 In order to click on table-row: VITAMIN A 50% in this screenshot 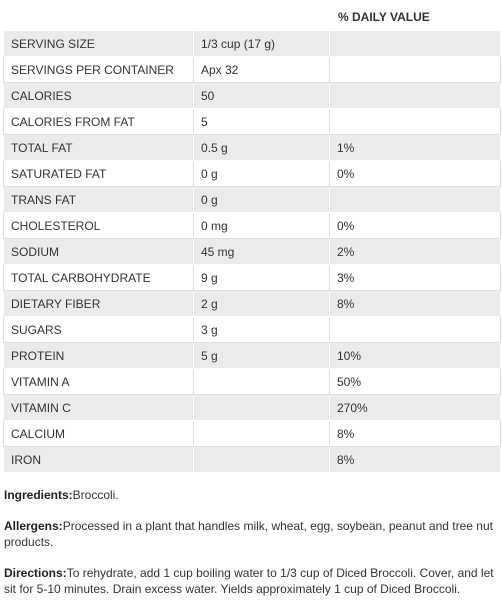, I will do `click(252, 381)`.